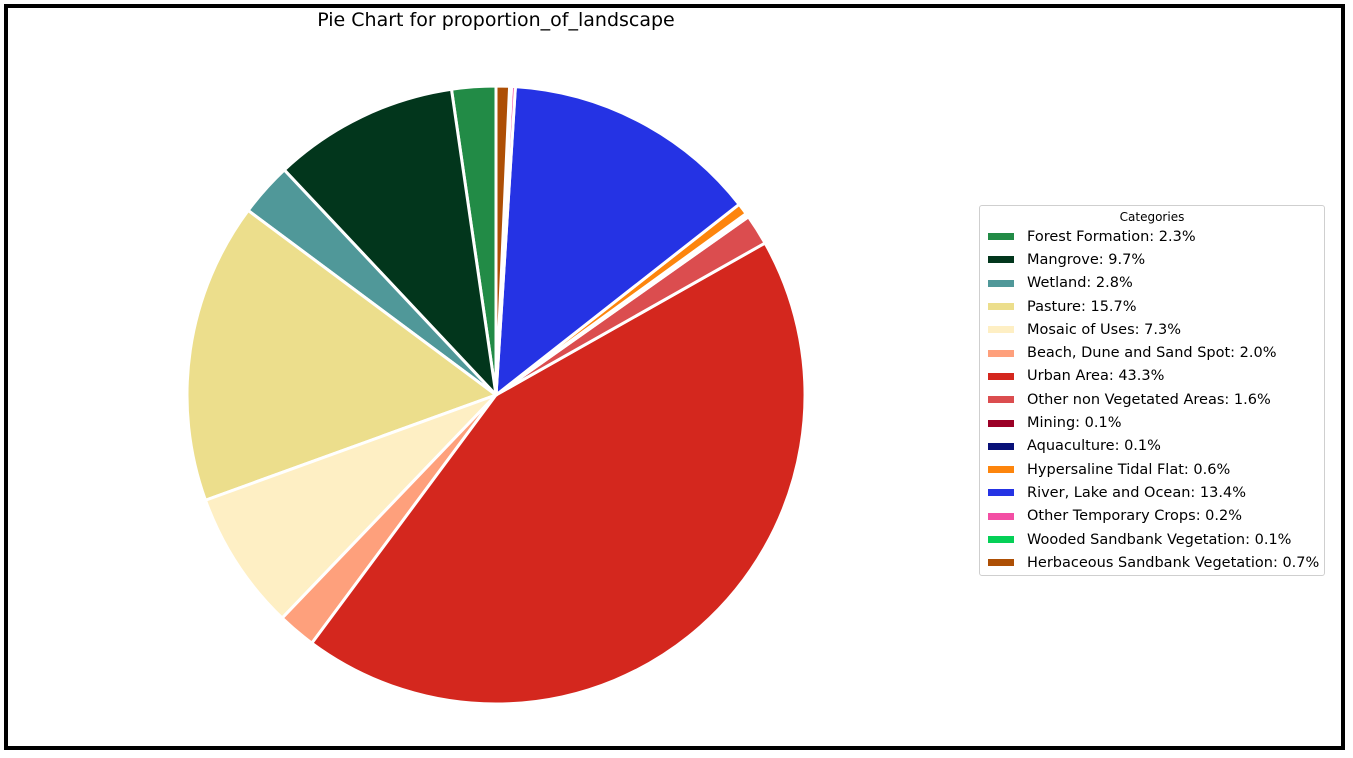  I want to click on legend-item: Wetland: 2.8%, so click(1152, 283).